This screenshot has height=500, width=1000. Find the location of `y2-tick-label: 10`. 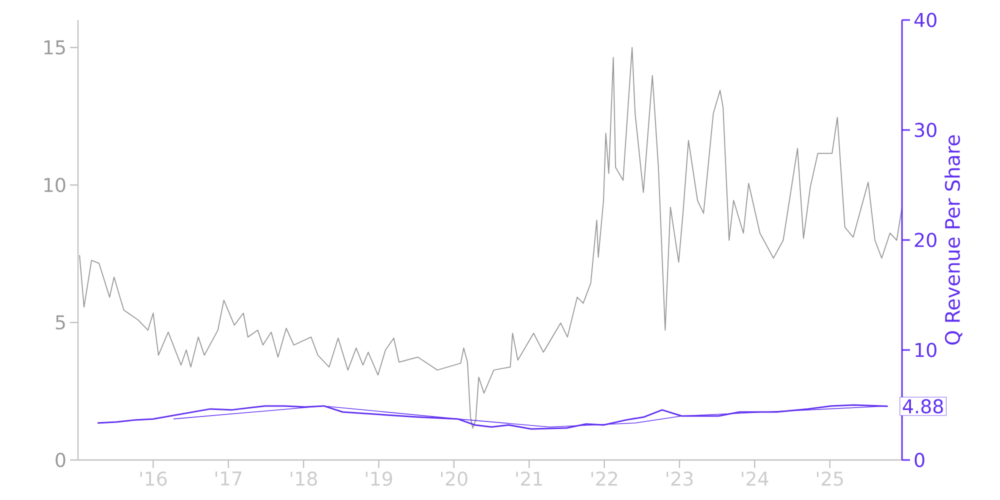

y2-tick-label: 10 is located at coordinates (926, 350).